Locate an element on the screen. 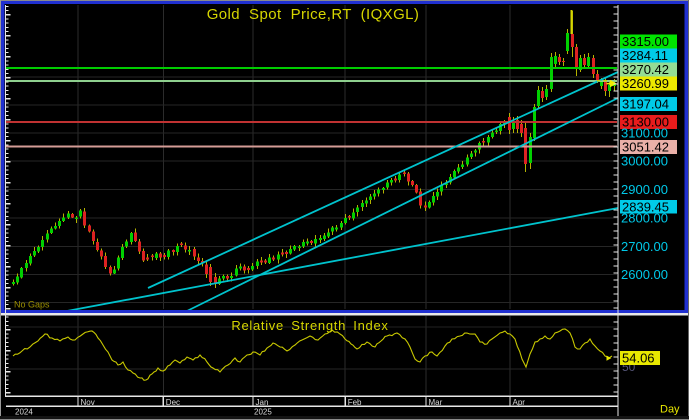 This screenshot has height=420, width=689. svg-text: 3051.42 is located at coordinates (645, 147).